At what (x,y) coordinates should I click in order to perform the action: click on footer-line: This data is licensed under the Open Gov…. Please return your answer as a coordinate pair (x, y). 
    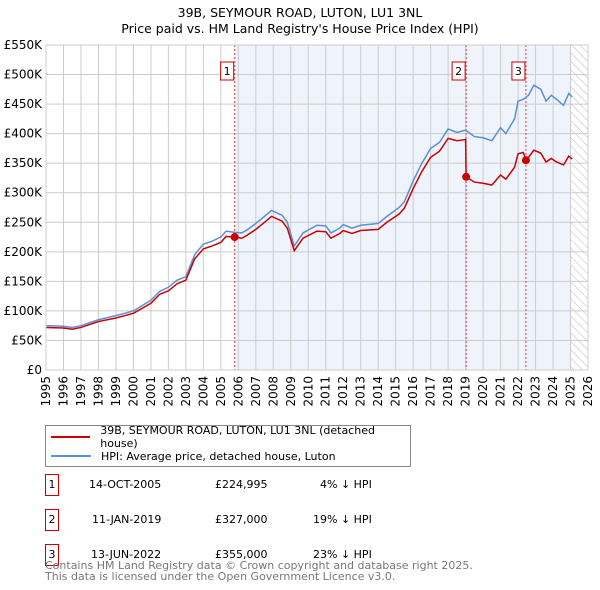
    Looking at the image, I should click on (220, 576).